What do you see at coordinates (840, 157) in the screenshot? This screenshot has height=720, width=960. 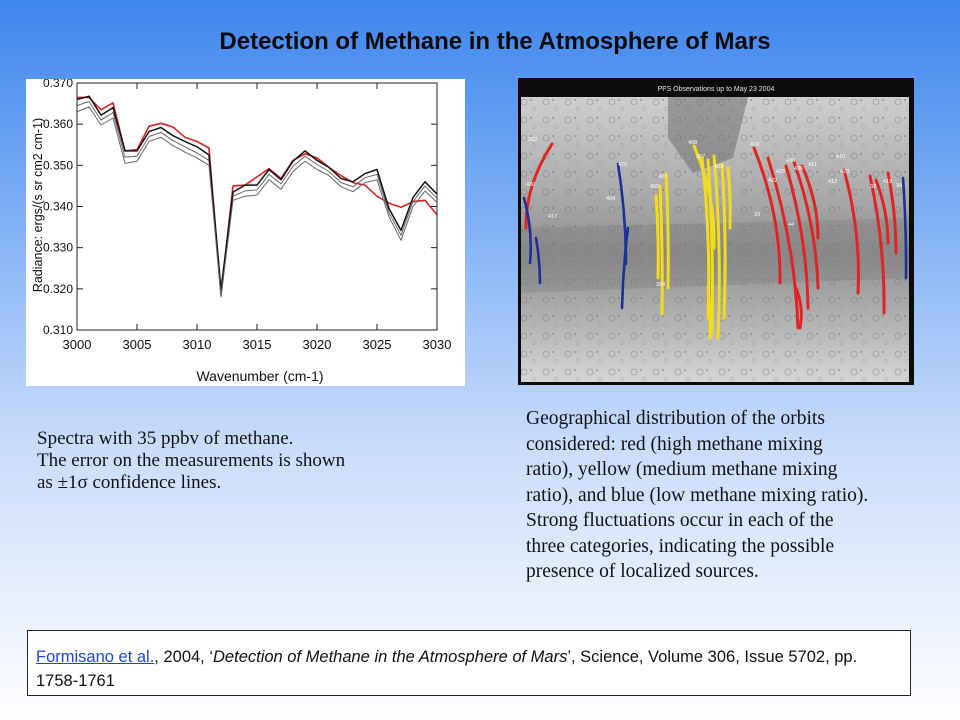 I see `orbit-number-label: 410` at bounding box center [840, 157].